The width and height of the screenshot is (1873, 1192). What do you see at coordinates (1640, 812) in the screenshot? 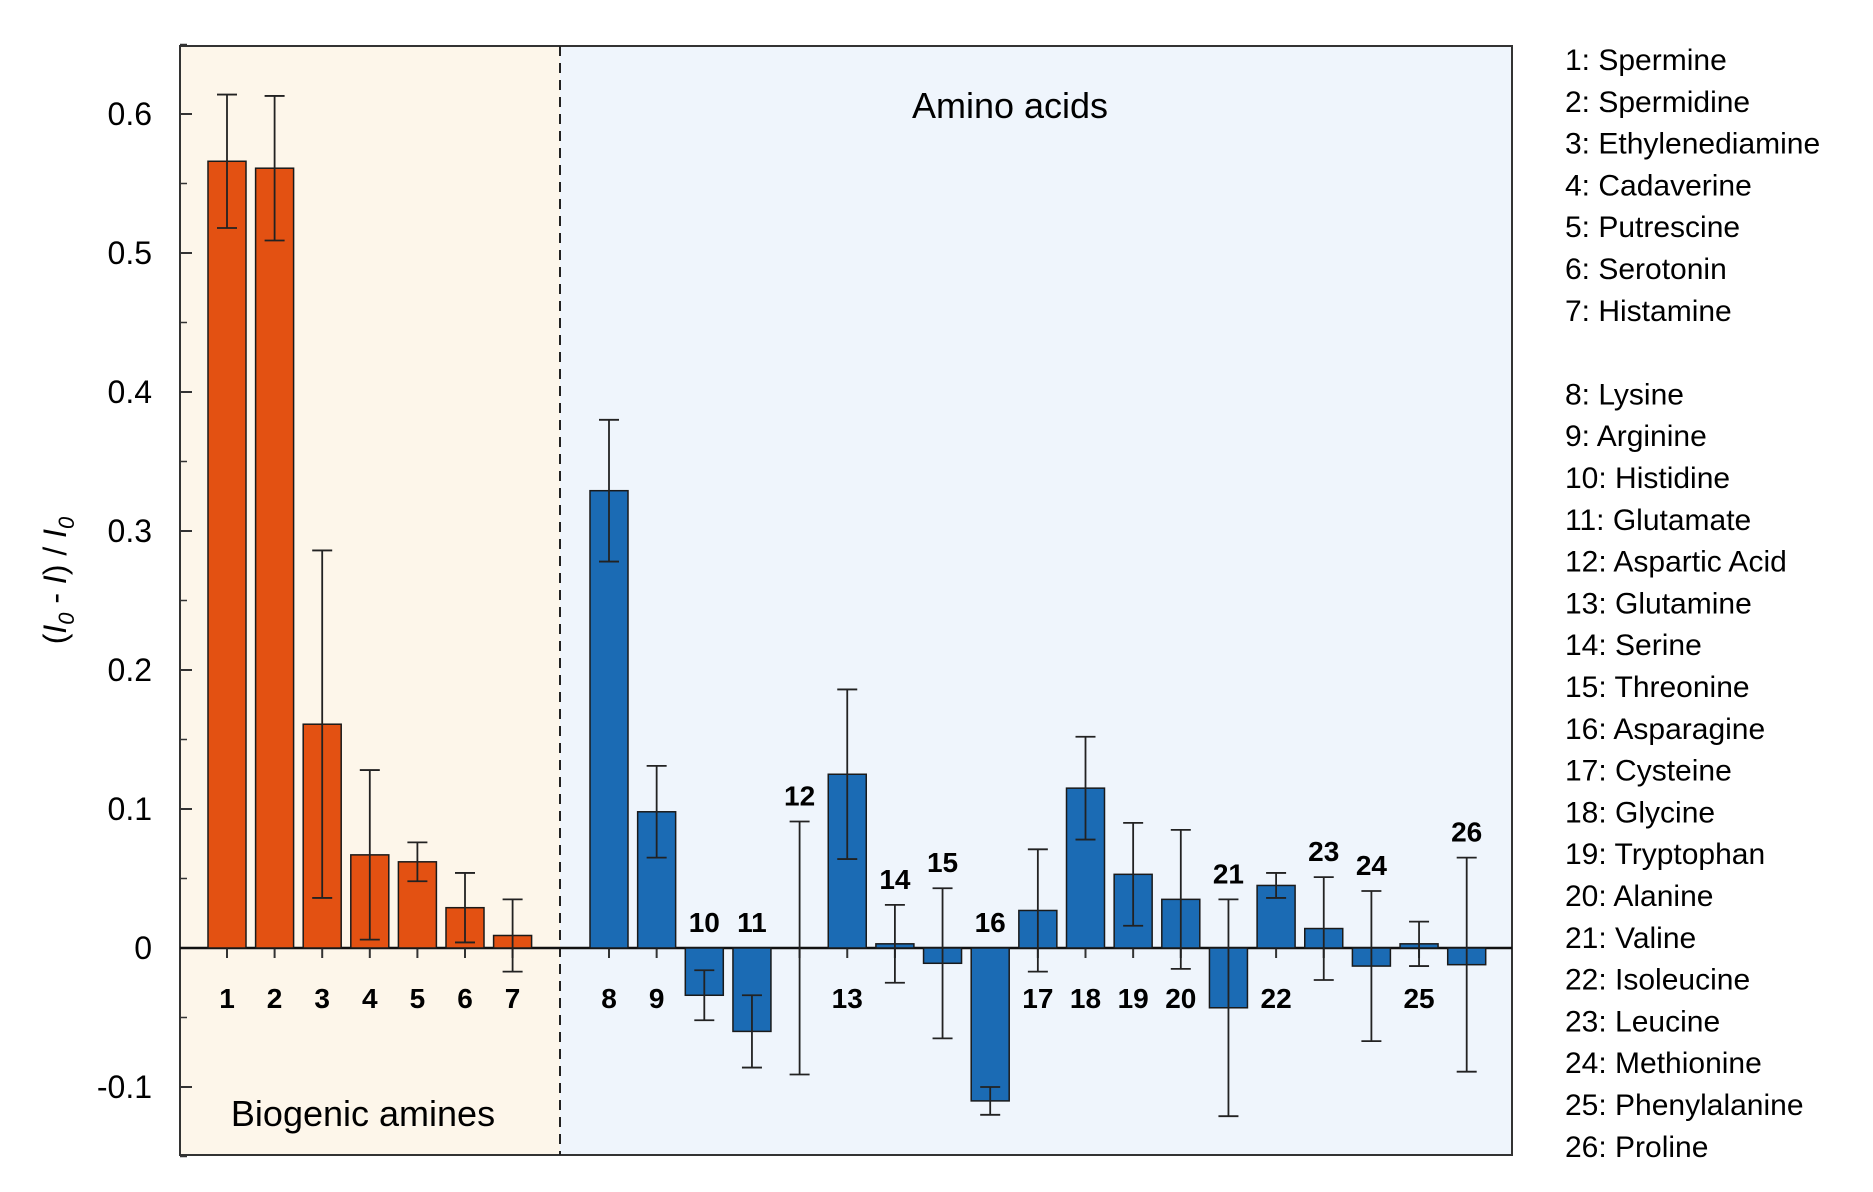
I see `legend-item-18: 18: Glycine` at bounding box center [1640, 812].